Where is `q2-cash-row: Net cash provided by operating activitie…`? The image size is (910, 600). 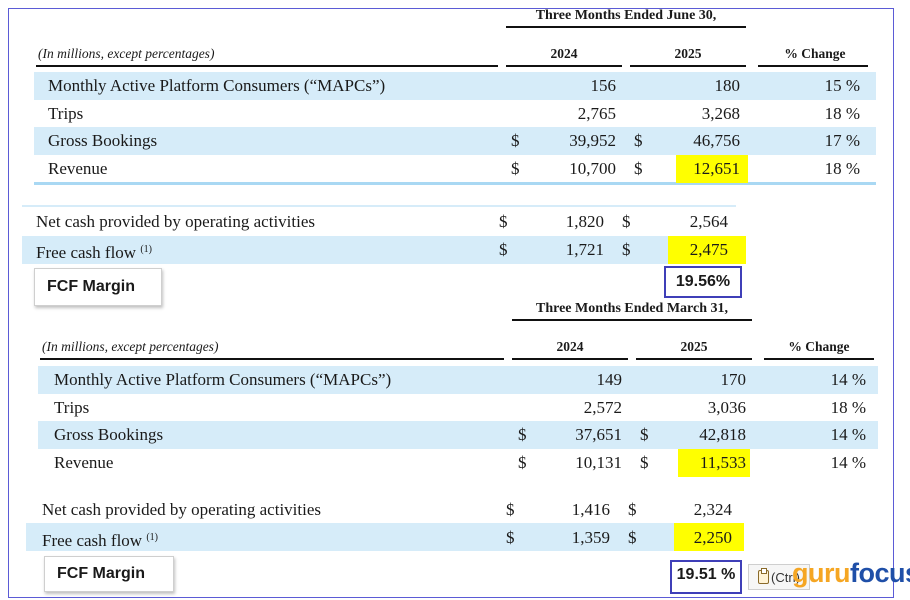
q2-cash-row: Net cash provided by operating activitie… is located at coordinates (386, 222).